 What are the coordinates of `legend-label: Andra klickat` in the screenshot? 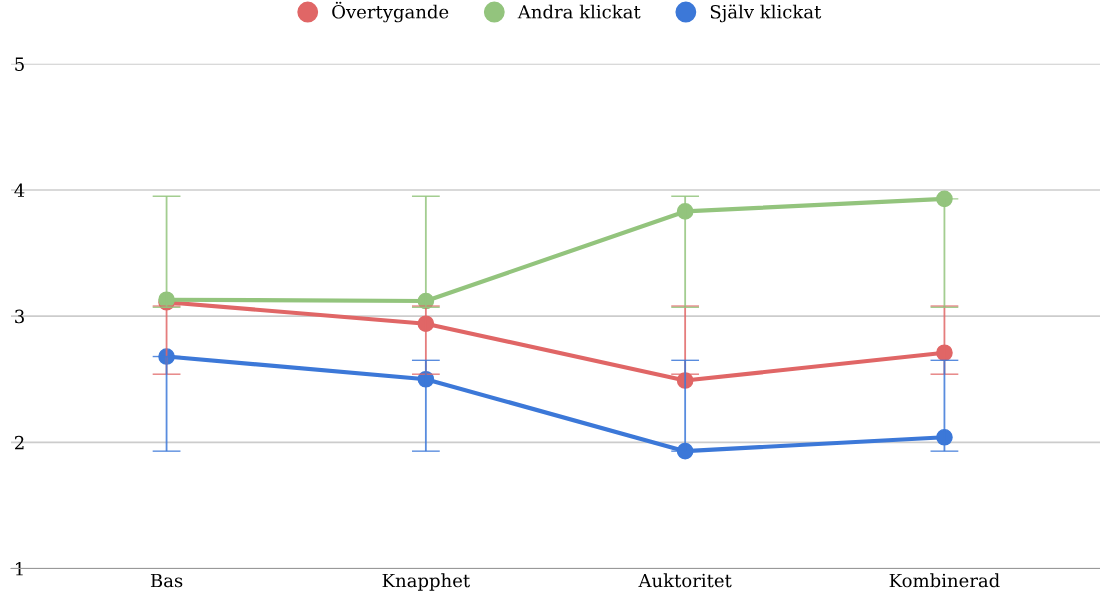 It's located at (579, 11).